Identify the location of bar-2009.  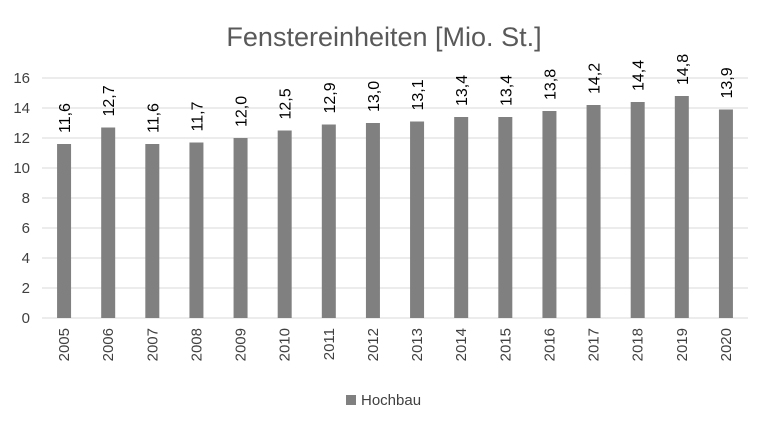
(240, 228).